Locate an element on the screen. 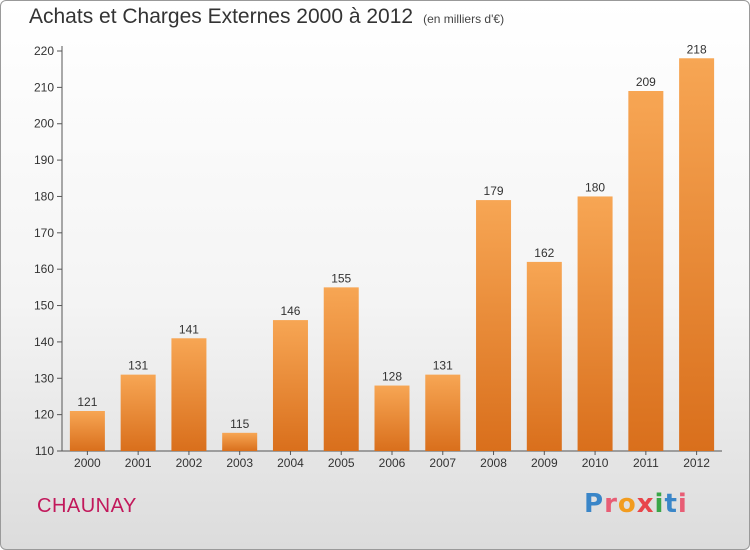  x-tick-label-2000: 2000 is located at coordinates (87, 463).